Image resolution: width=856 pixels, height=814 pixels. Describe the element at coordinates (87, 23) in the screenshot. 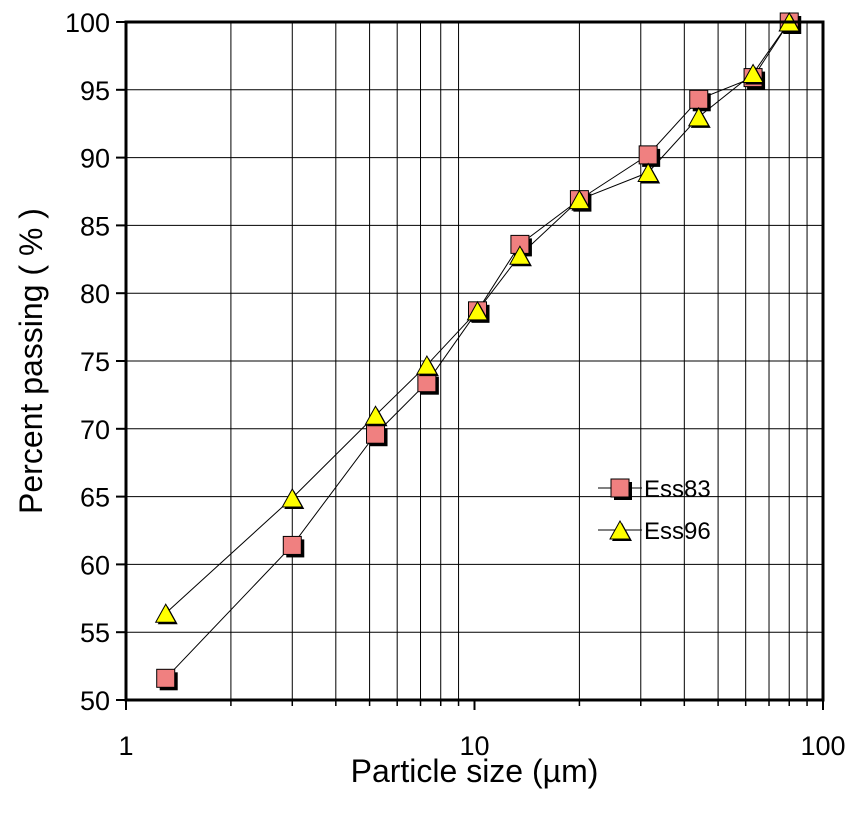

I see `y-tick-label: 100` at that location.